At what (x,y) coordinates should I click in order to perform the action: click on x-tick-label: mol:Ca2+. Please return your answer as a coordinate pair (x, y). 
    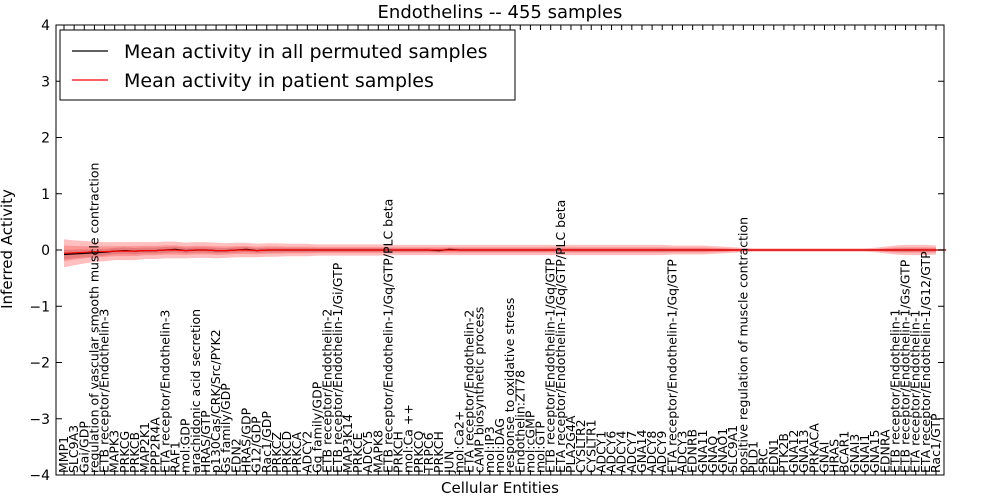
    Looking at the image, I should click on (458, 442).